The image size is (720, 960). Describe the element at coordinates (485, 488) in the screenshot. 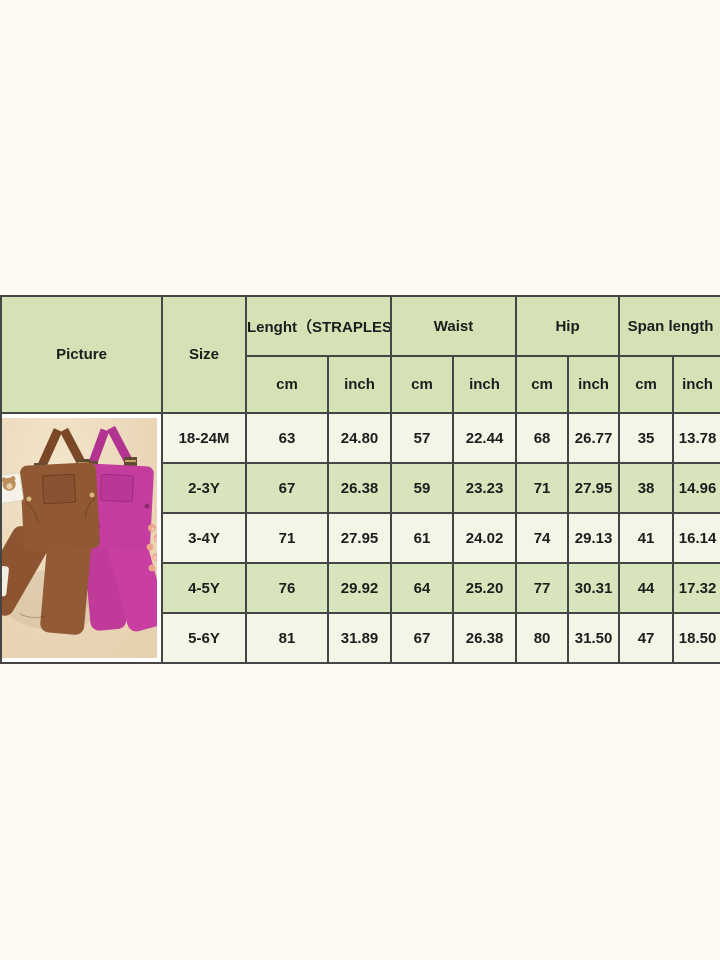

I see `value-cell: 23.23` at that location.